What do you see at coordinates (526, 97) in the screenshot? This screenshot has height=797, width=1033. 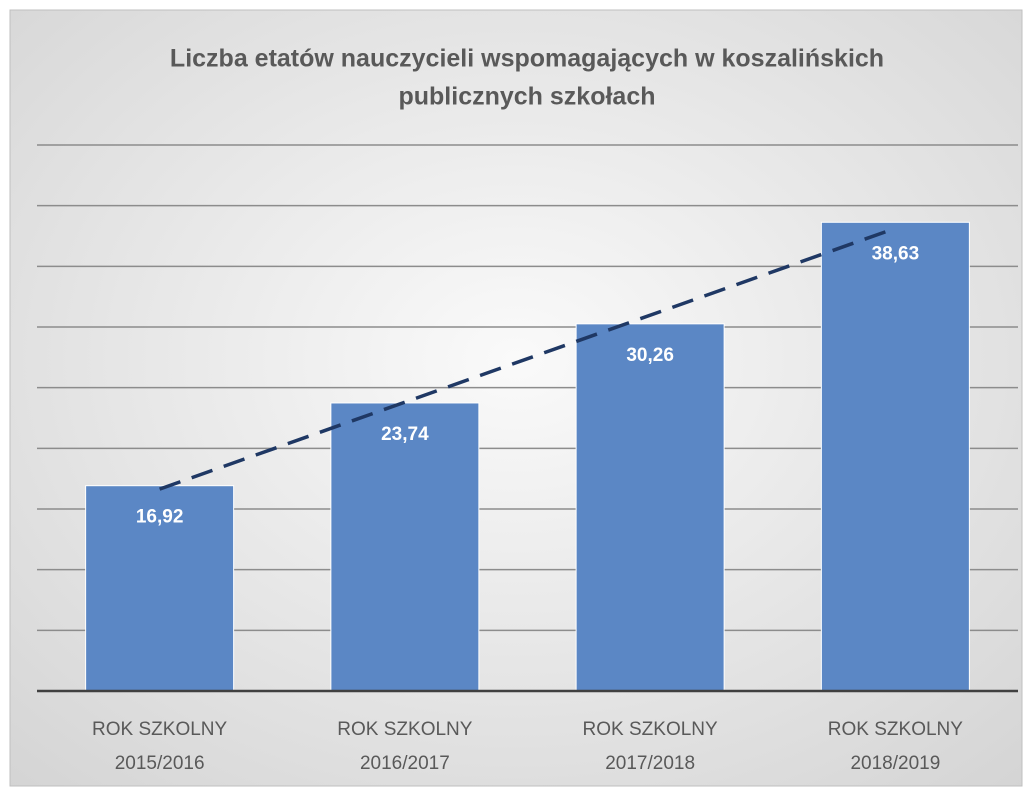 I see `chart-title: publicznych szkołach` at bounding box center [526, 97].